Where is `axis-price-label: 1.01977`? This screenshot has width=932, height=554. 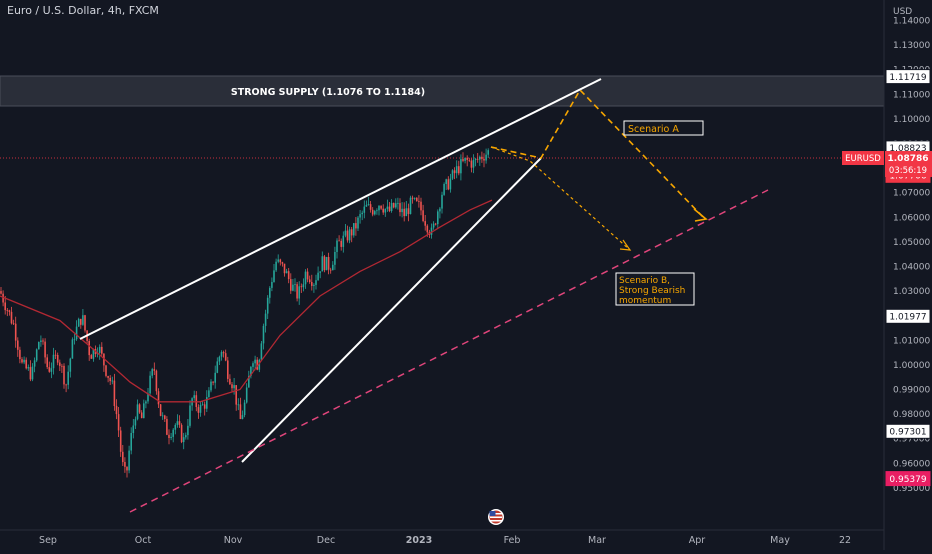
axis-price-label: 1.01977 is located at coordinates (908, 316).